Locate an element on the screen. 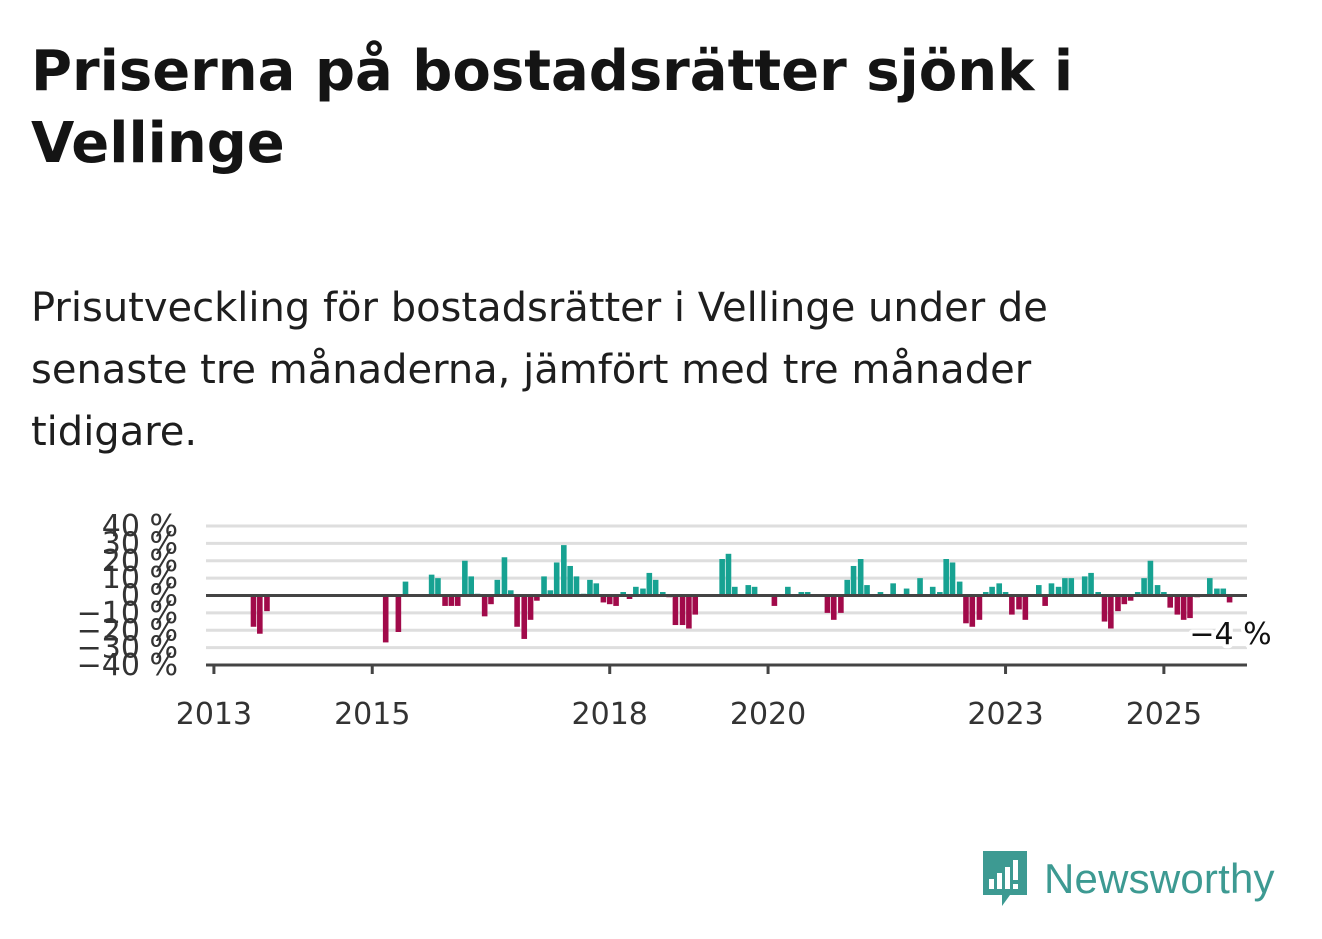 Image resolution: width=1322 pixels, height=939 pixels. y-tick-label: −30 % is located at coordinates (127, 648).